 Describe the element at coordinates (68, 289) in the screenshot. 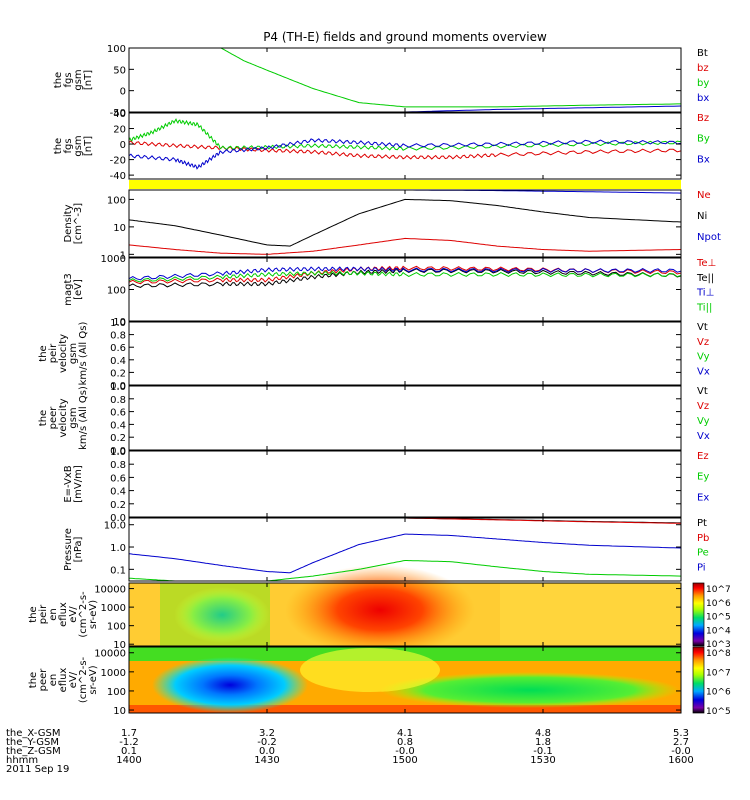

I see `p4-ylabel-line: magt3` at that location.